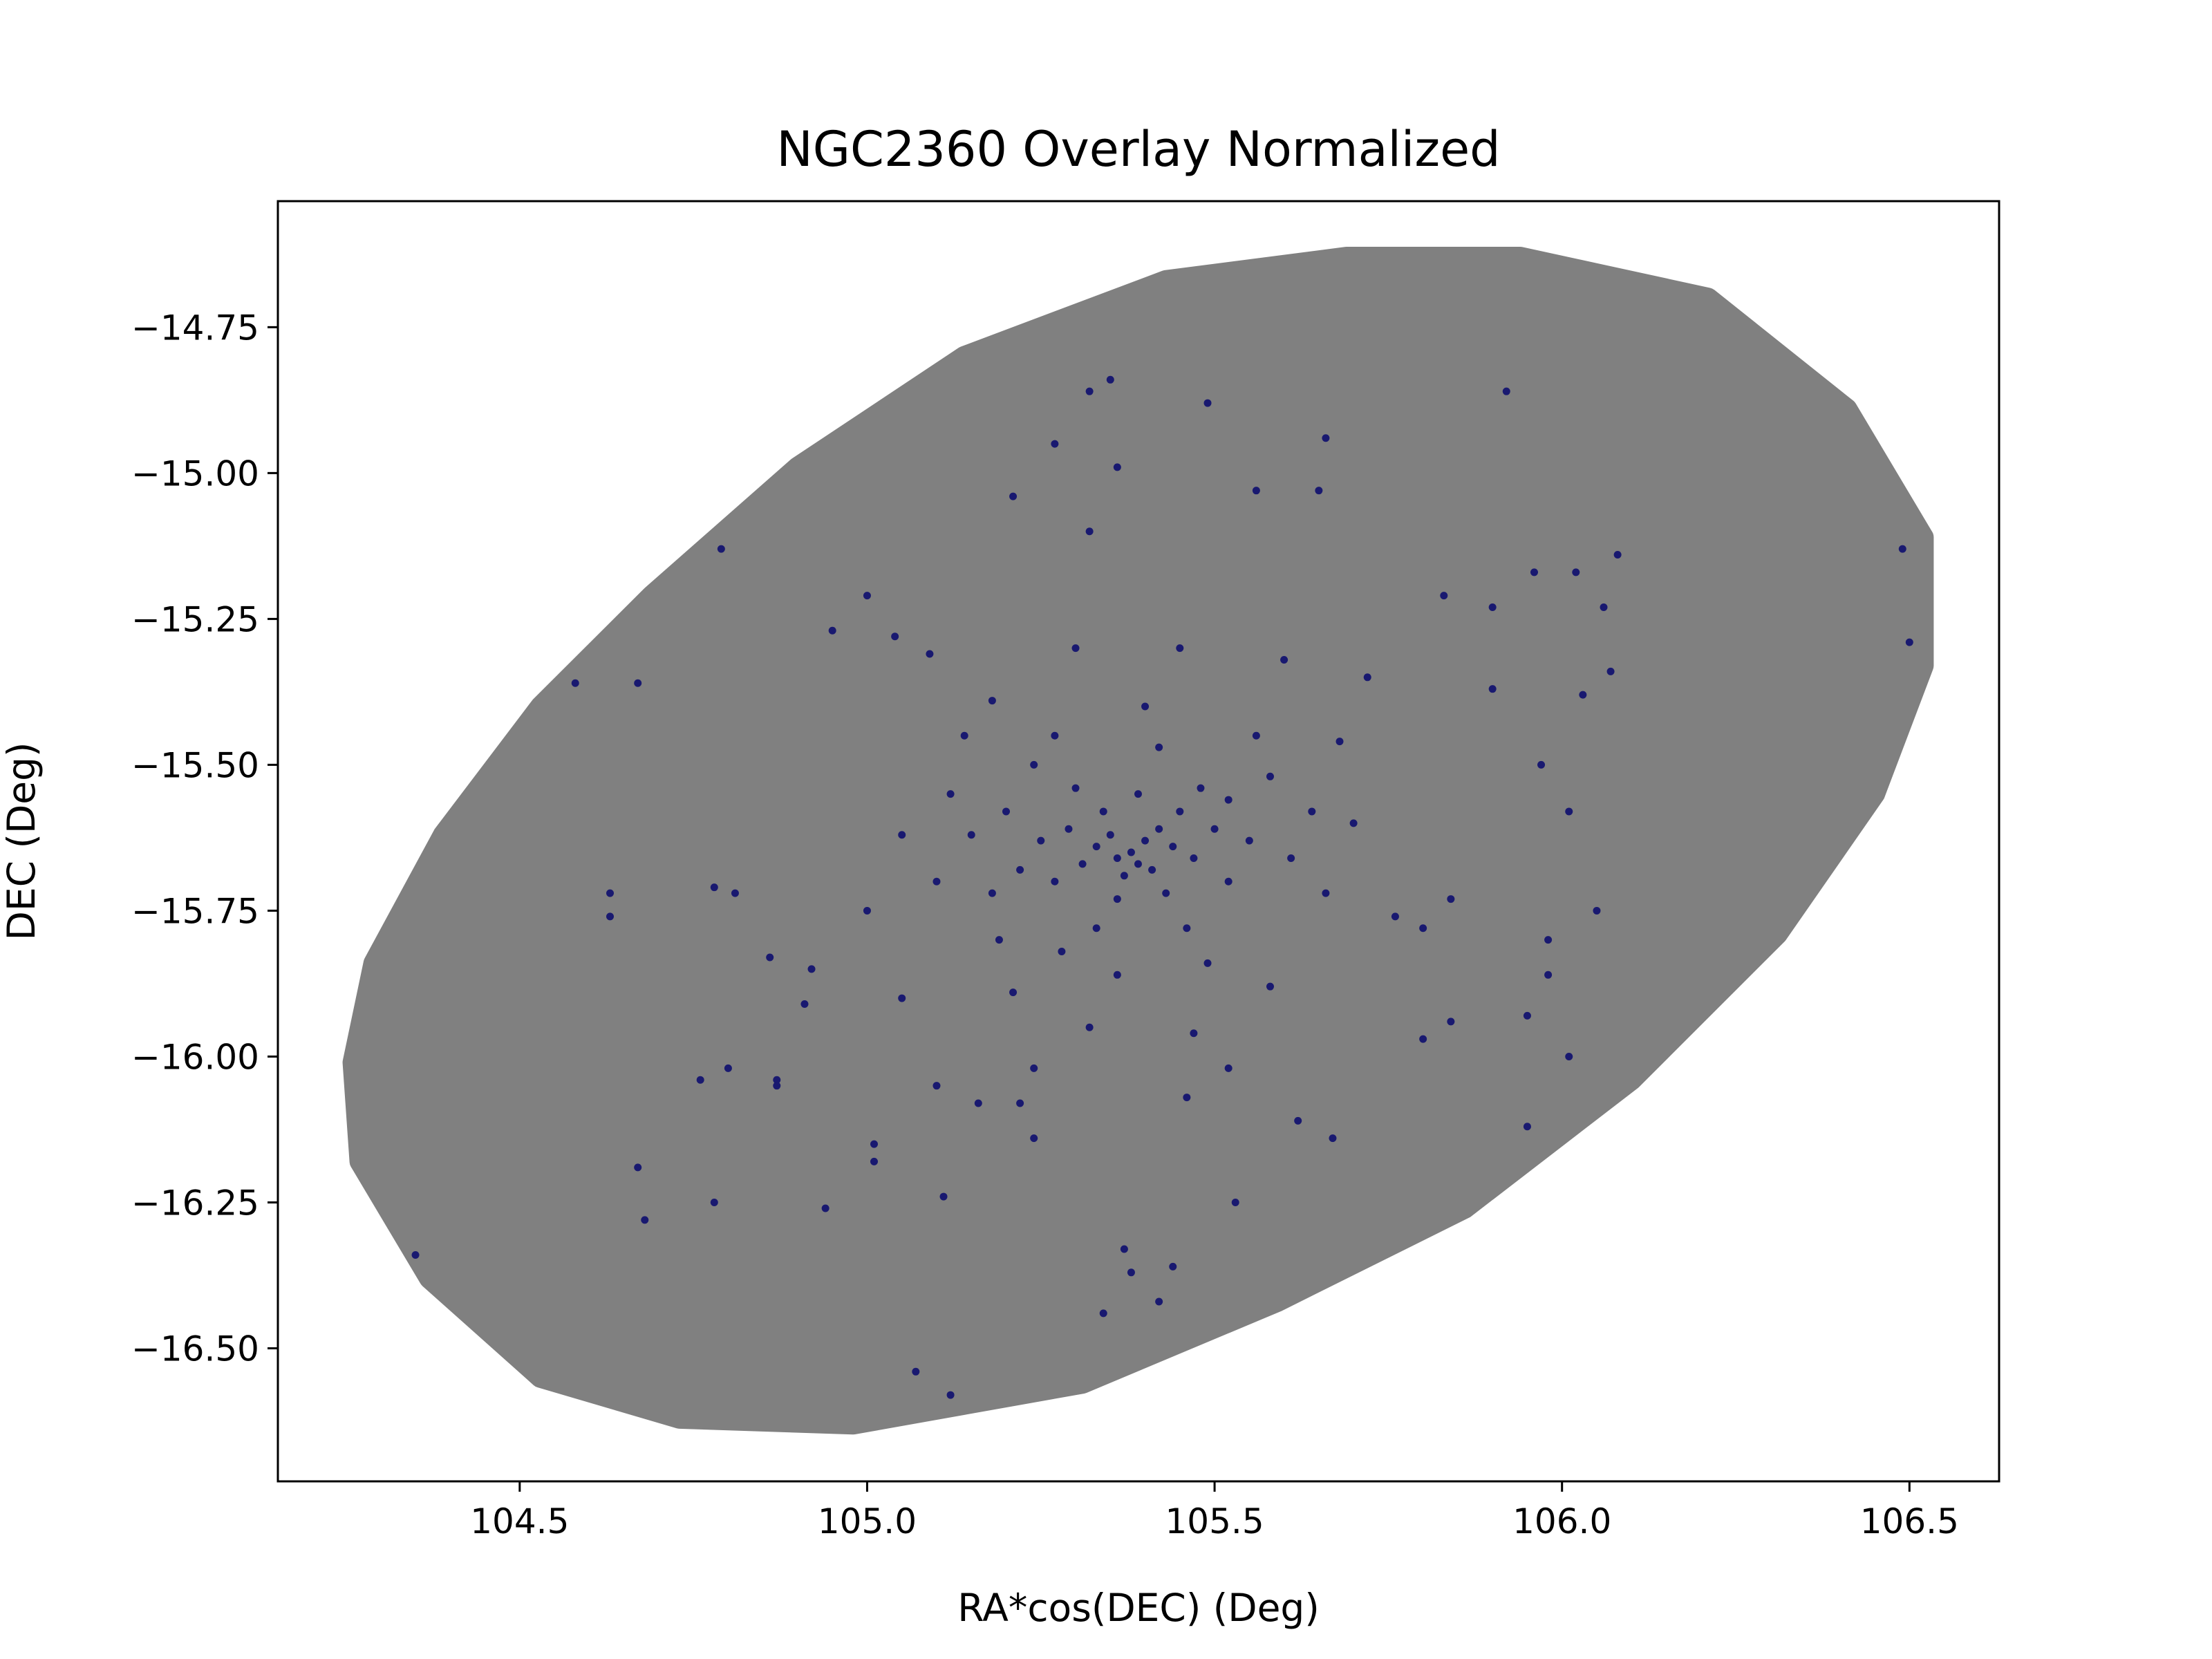 The height and width of the screenshot is (1659, 2212). What do you see at coordinates (195, 911) in the screenshot?
I see `y-tick-label: −15.75` at bounding box center [195, 911].